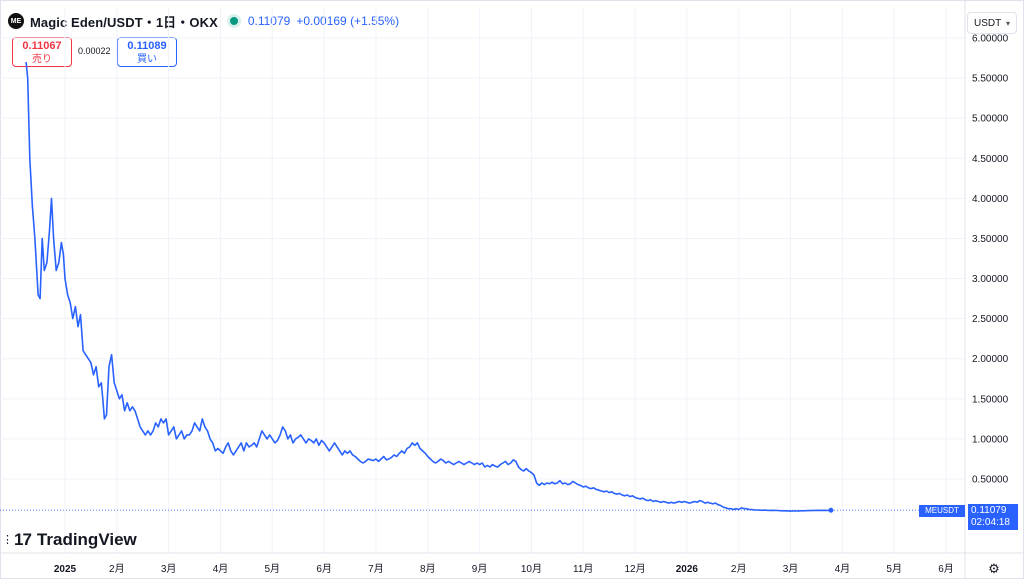 The image size is (1024, 579). I want to click on x-tick-label: 10月, so click(531, 569).